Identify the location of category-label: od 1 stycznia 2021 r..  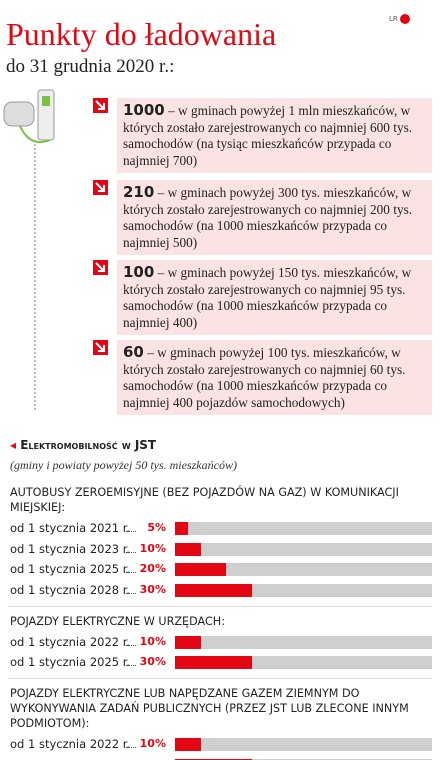
(70, 528).